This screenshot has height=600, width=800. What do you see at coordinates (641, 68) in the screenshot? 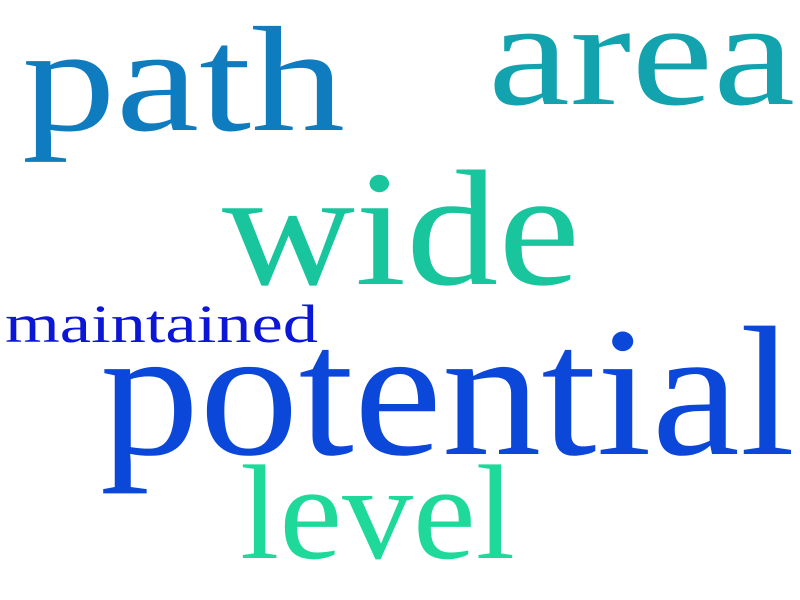
I see `word: area` at bounding box center [641, 68].